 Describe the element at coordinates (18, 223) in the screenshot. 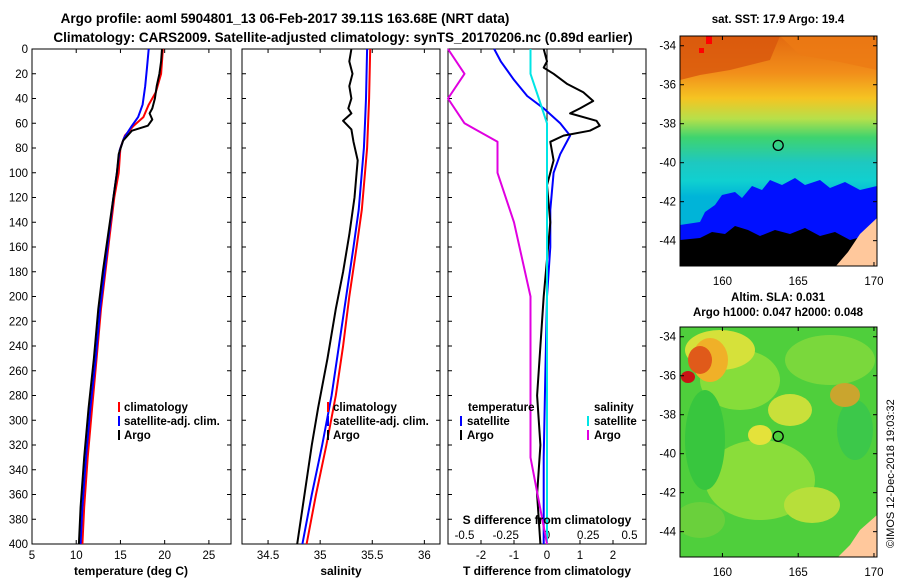

I see `depth-tick-label: 140` at that location.